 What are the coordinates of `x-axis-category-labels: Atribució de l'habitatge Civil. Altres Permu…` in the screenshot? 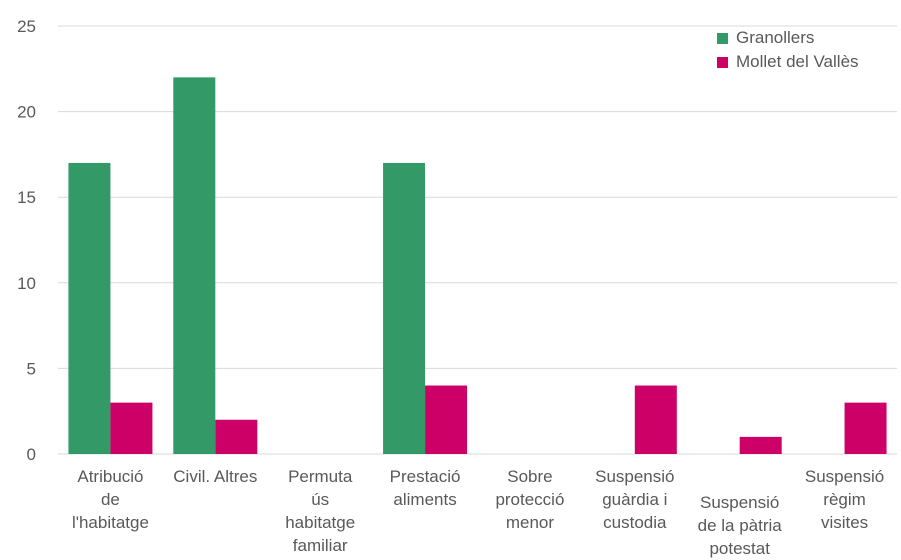 It's located at (478, 512).